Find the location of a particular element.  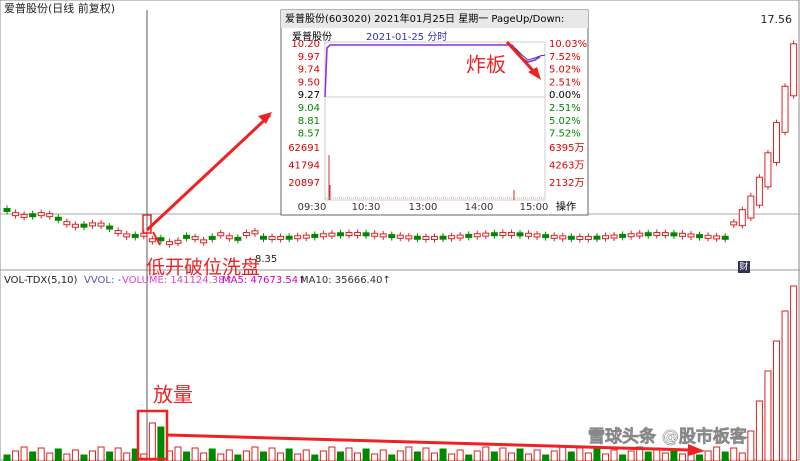

volume-value: VOLUME: 141124.38↑ is located at coordinates (177, 280).